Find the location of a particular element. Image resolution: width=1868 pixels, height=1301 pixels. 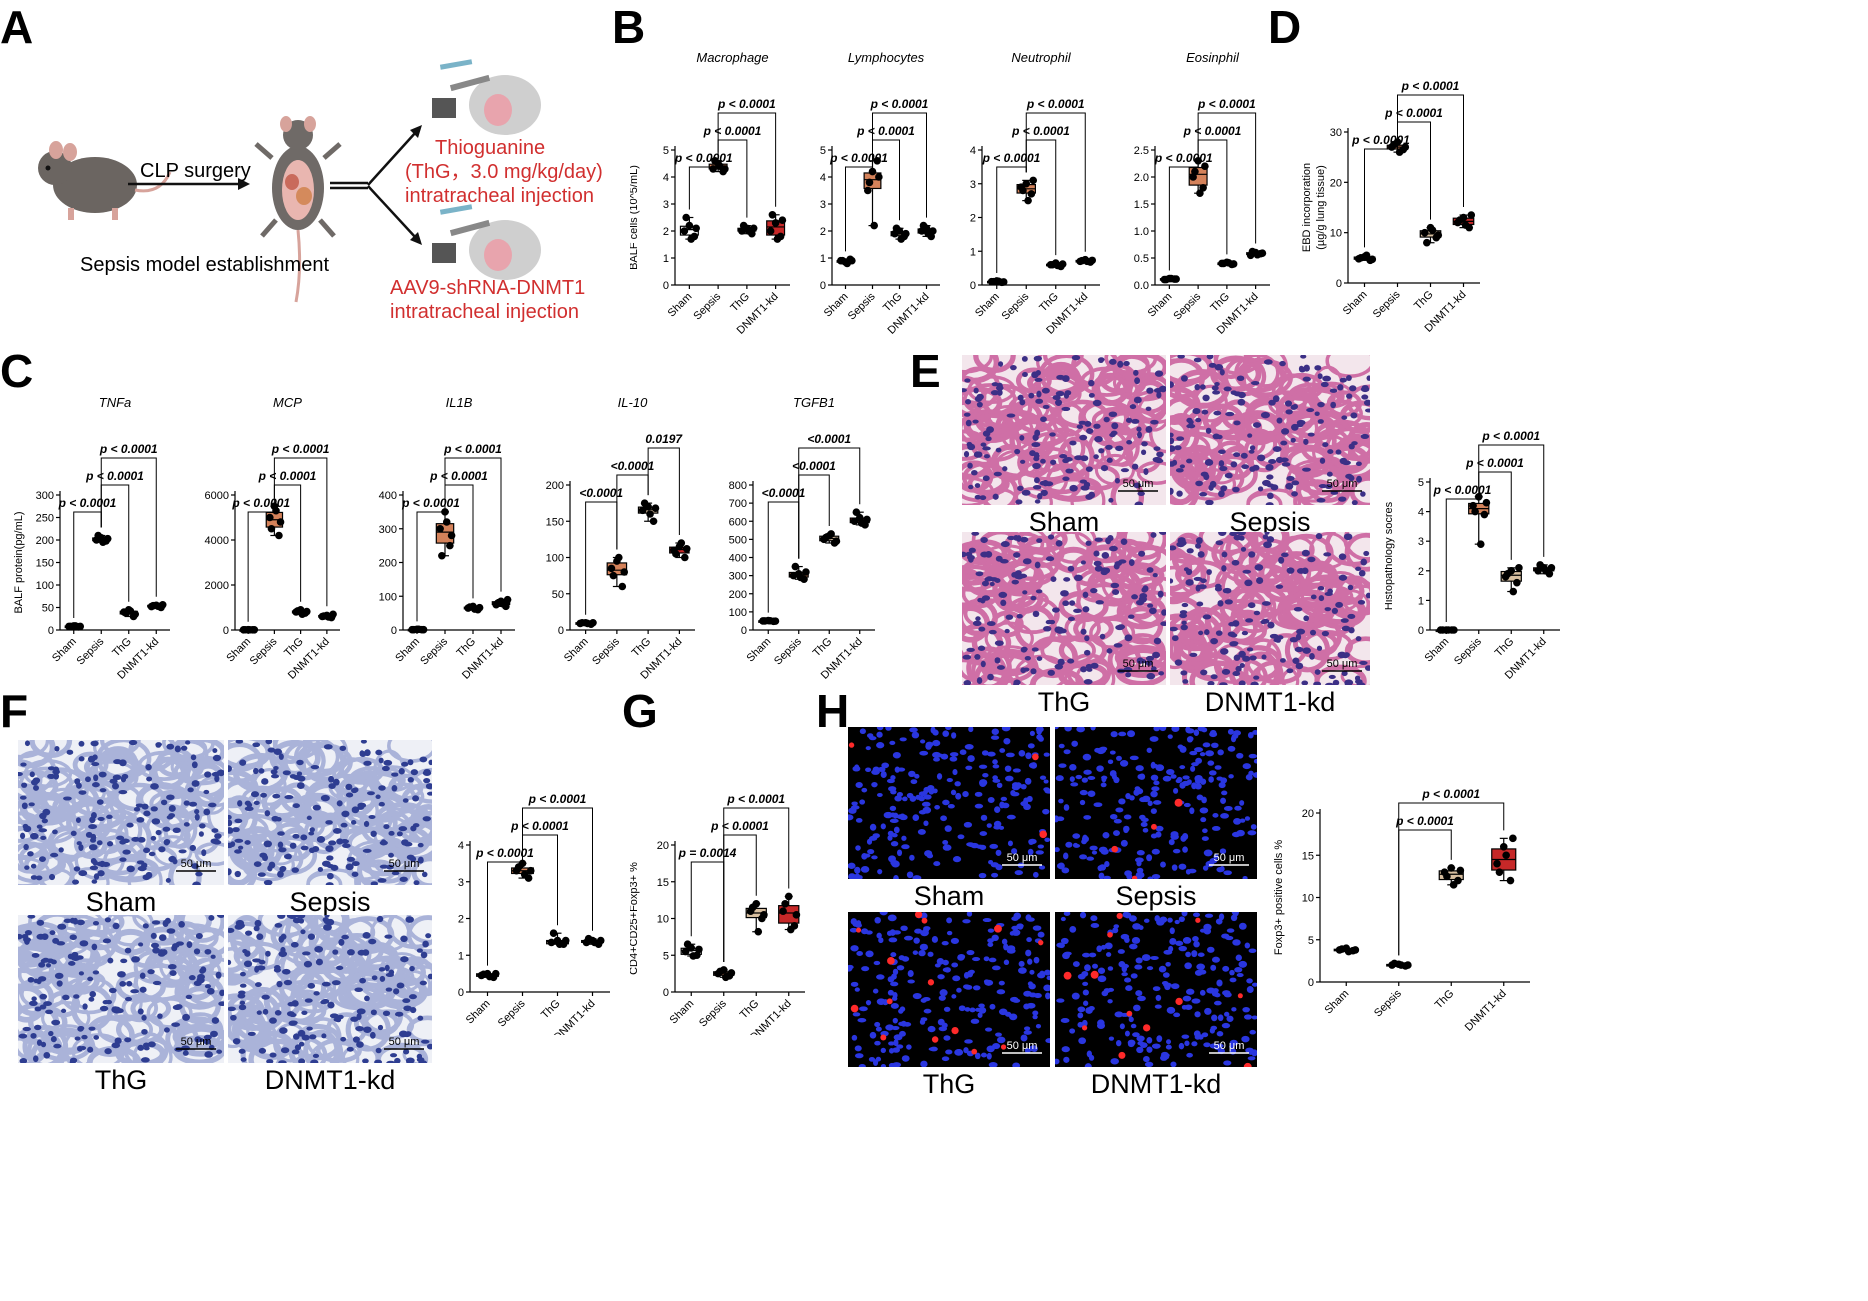

y-tick-label: 15 is located at coordinates (1308, 856).